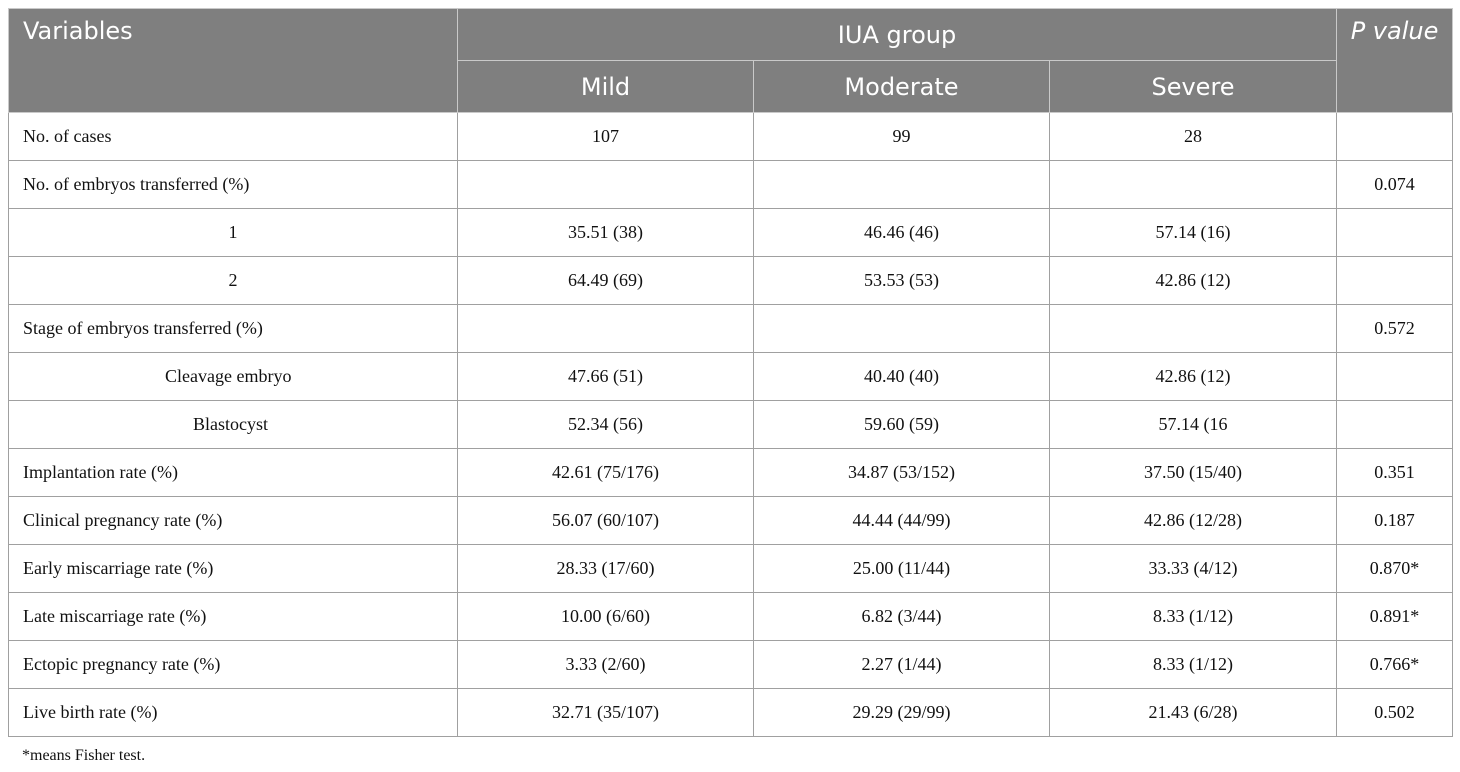  What do you see at coordinates (233, 664) in the screenshot?
I see `row-label: Ectopic pregnancy rate (%)` at bounding box center [233, 664].